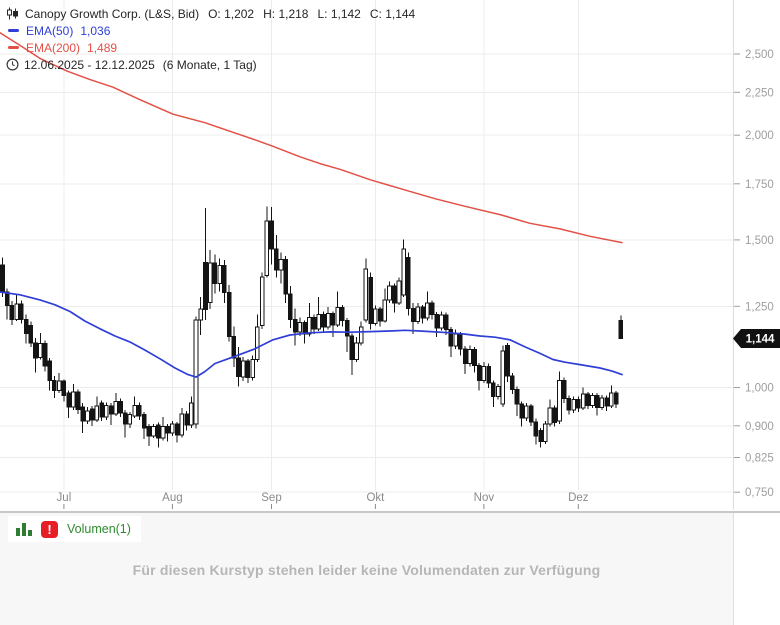  What do you see at coordinates (733, 569) in the screenshot?
I see `axis-line` at bounding box center [733, 569].